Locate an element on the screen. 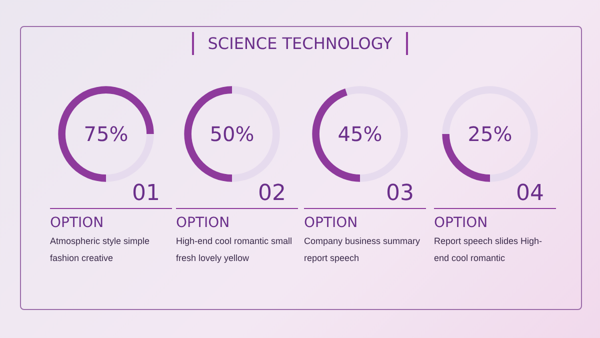  text: 45% is located at coordinates (360, 134).